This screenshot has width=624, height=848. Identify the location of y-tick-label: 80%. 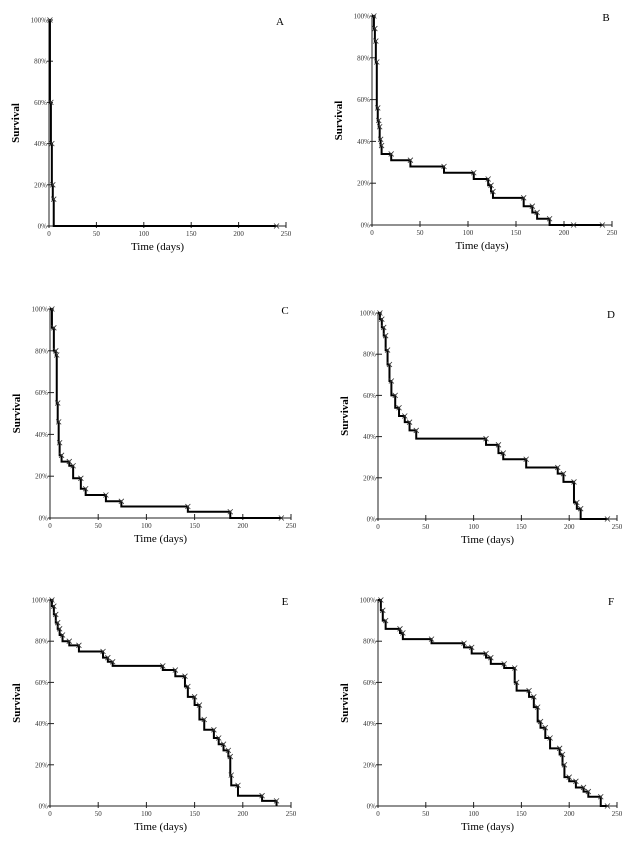
(40, 62).